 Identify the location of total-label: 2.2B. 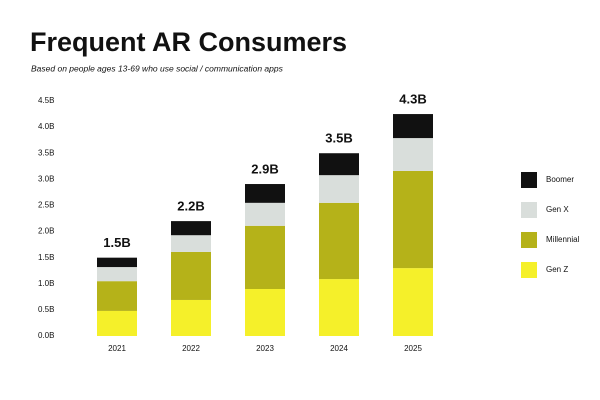
(190, 206).